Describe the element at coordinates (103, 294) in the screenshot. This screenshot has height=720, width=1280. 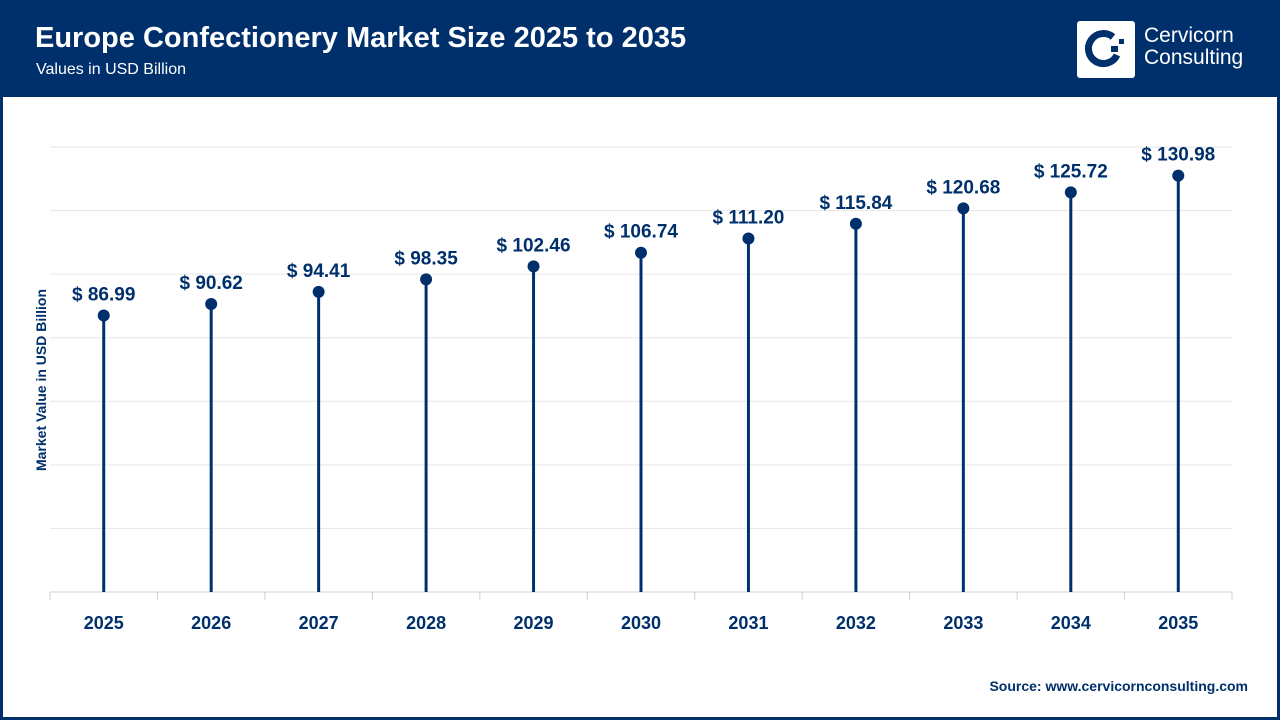
I see `data-label: $ 86.99` at that location.